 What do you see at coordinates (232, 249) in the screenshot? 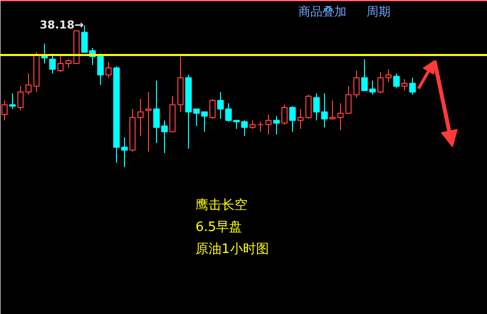
I see `text: 原油1小时图` at bounding box center [232, 249].